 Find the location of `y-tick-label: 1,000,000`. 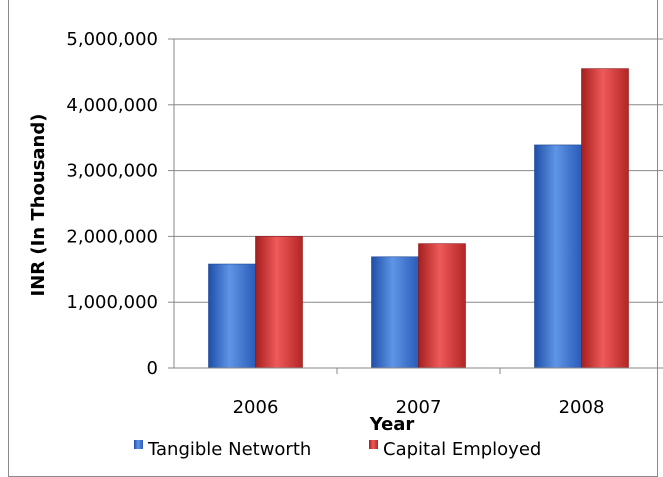

y-tick-label: 1,000,000 is located at coordinates (112, 302).